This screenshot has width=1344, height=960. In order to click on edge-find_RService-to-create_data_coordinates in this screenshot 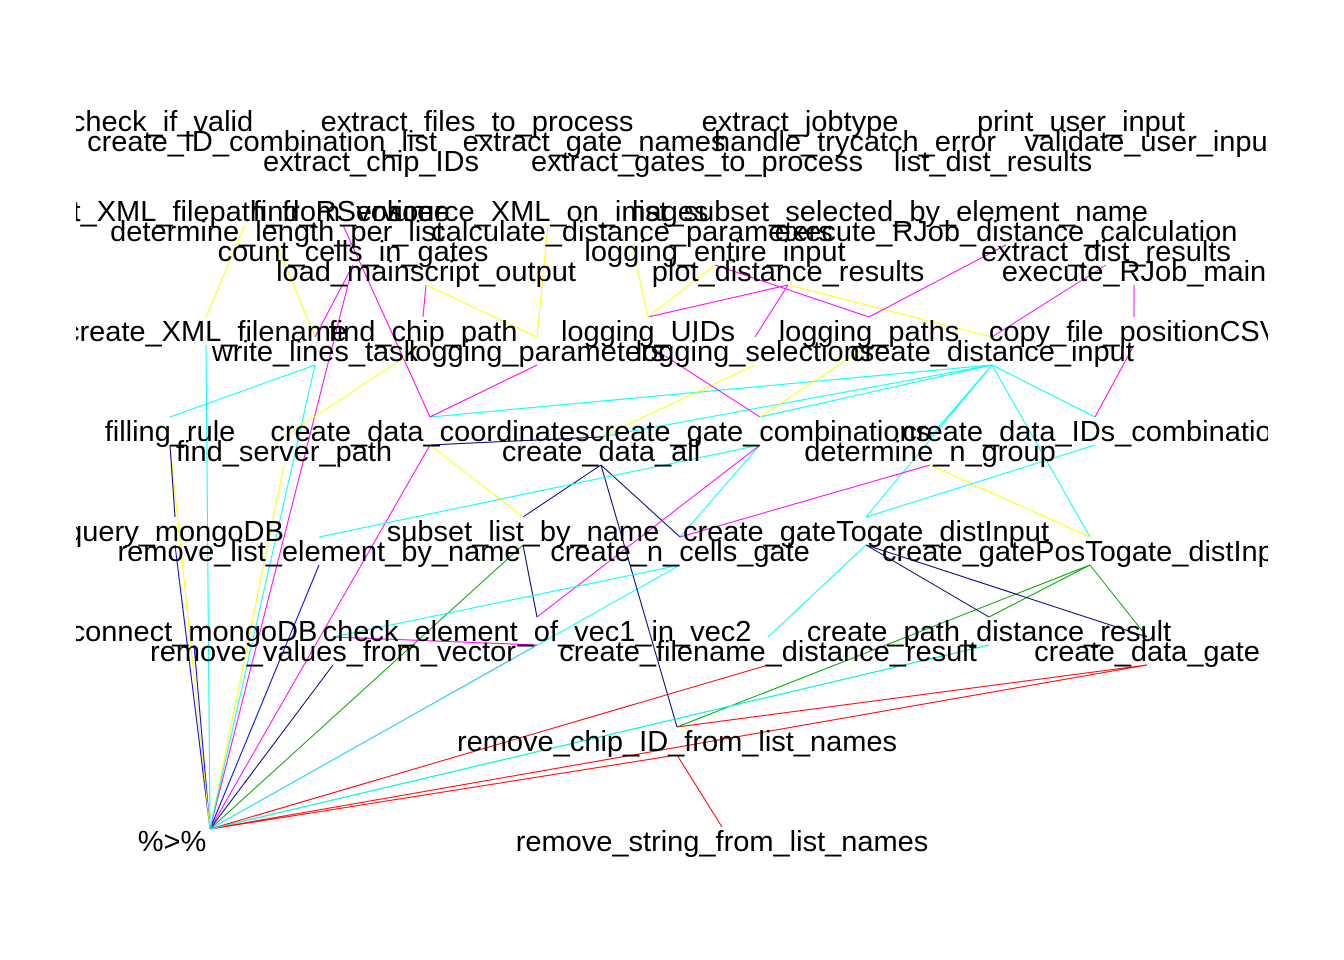, I will do `click(386, 321)`.